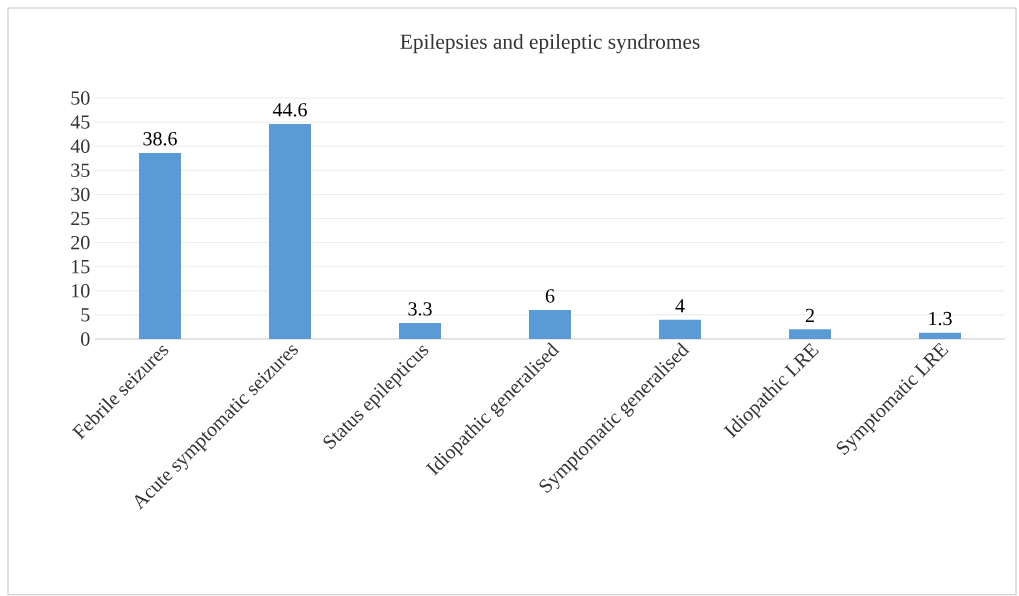  Describe the element at coordinates (289, 110) in the screenshot. I see `data-label: 44.6` at that location.